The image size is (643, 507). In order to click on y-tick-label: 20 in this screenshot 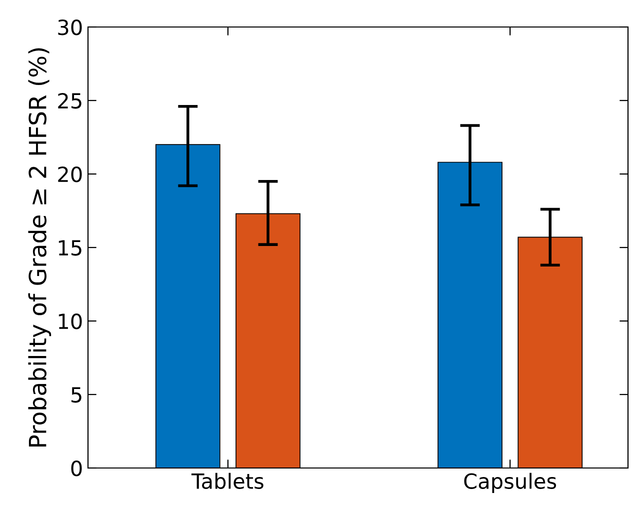, I will do `click(70, 174)`.